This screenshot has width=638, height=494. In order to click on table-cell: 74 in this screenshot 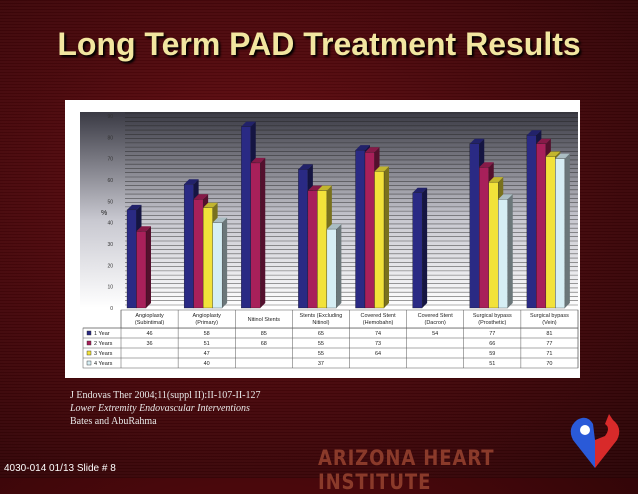, I will do `click(378, 334)`.